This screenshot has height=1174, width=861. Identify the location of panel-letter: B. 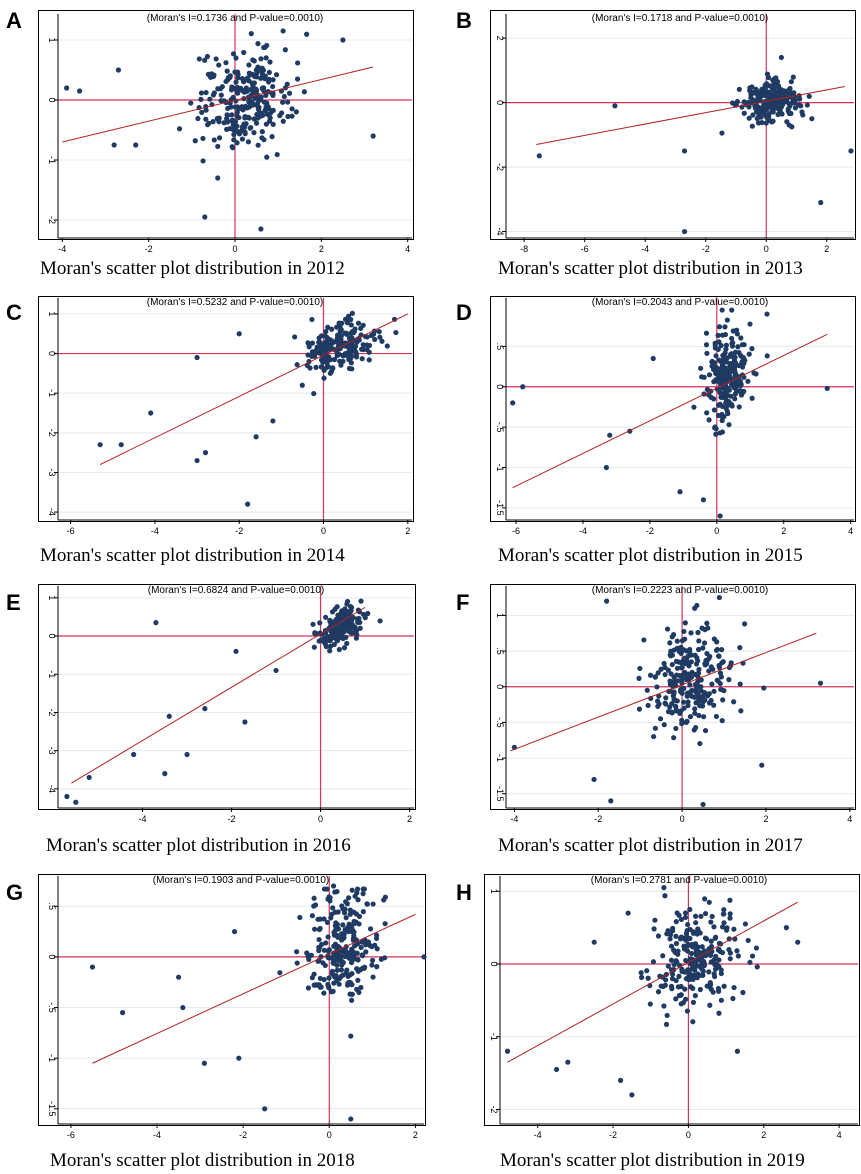
(464, 20).